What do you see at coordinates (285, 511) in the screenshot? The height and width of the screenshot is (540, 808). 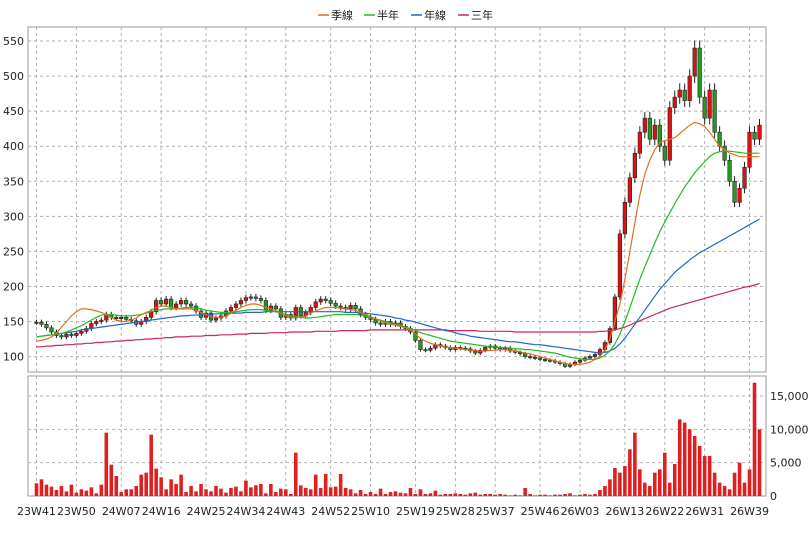 I see `x-tick-label: 24W43` at bounding box center [285, 511].